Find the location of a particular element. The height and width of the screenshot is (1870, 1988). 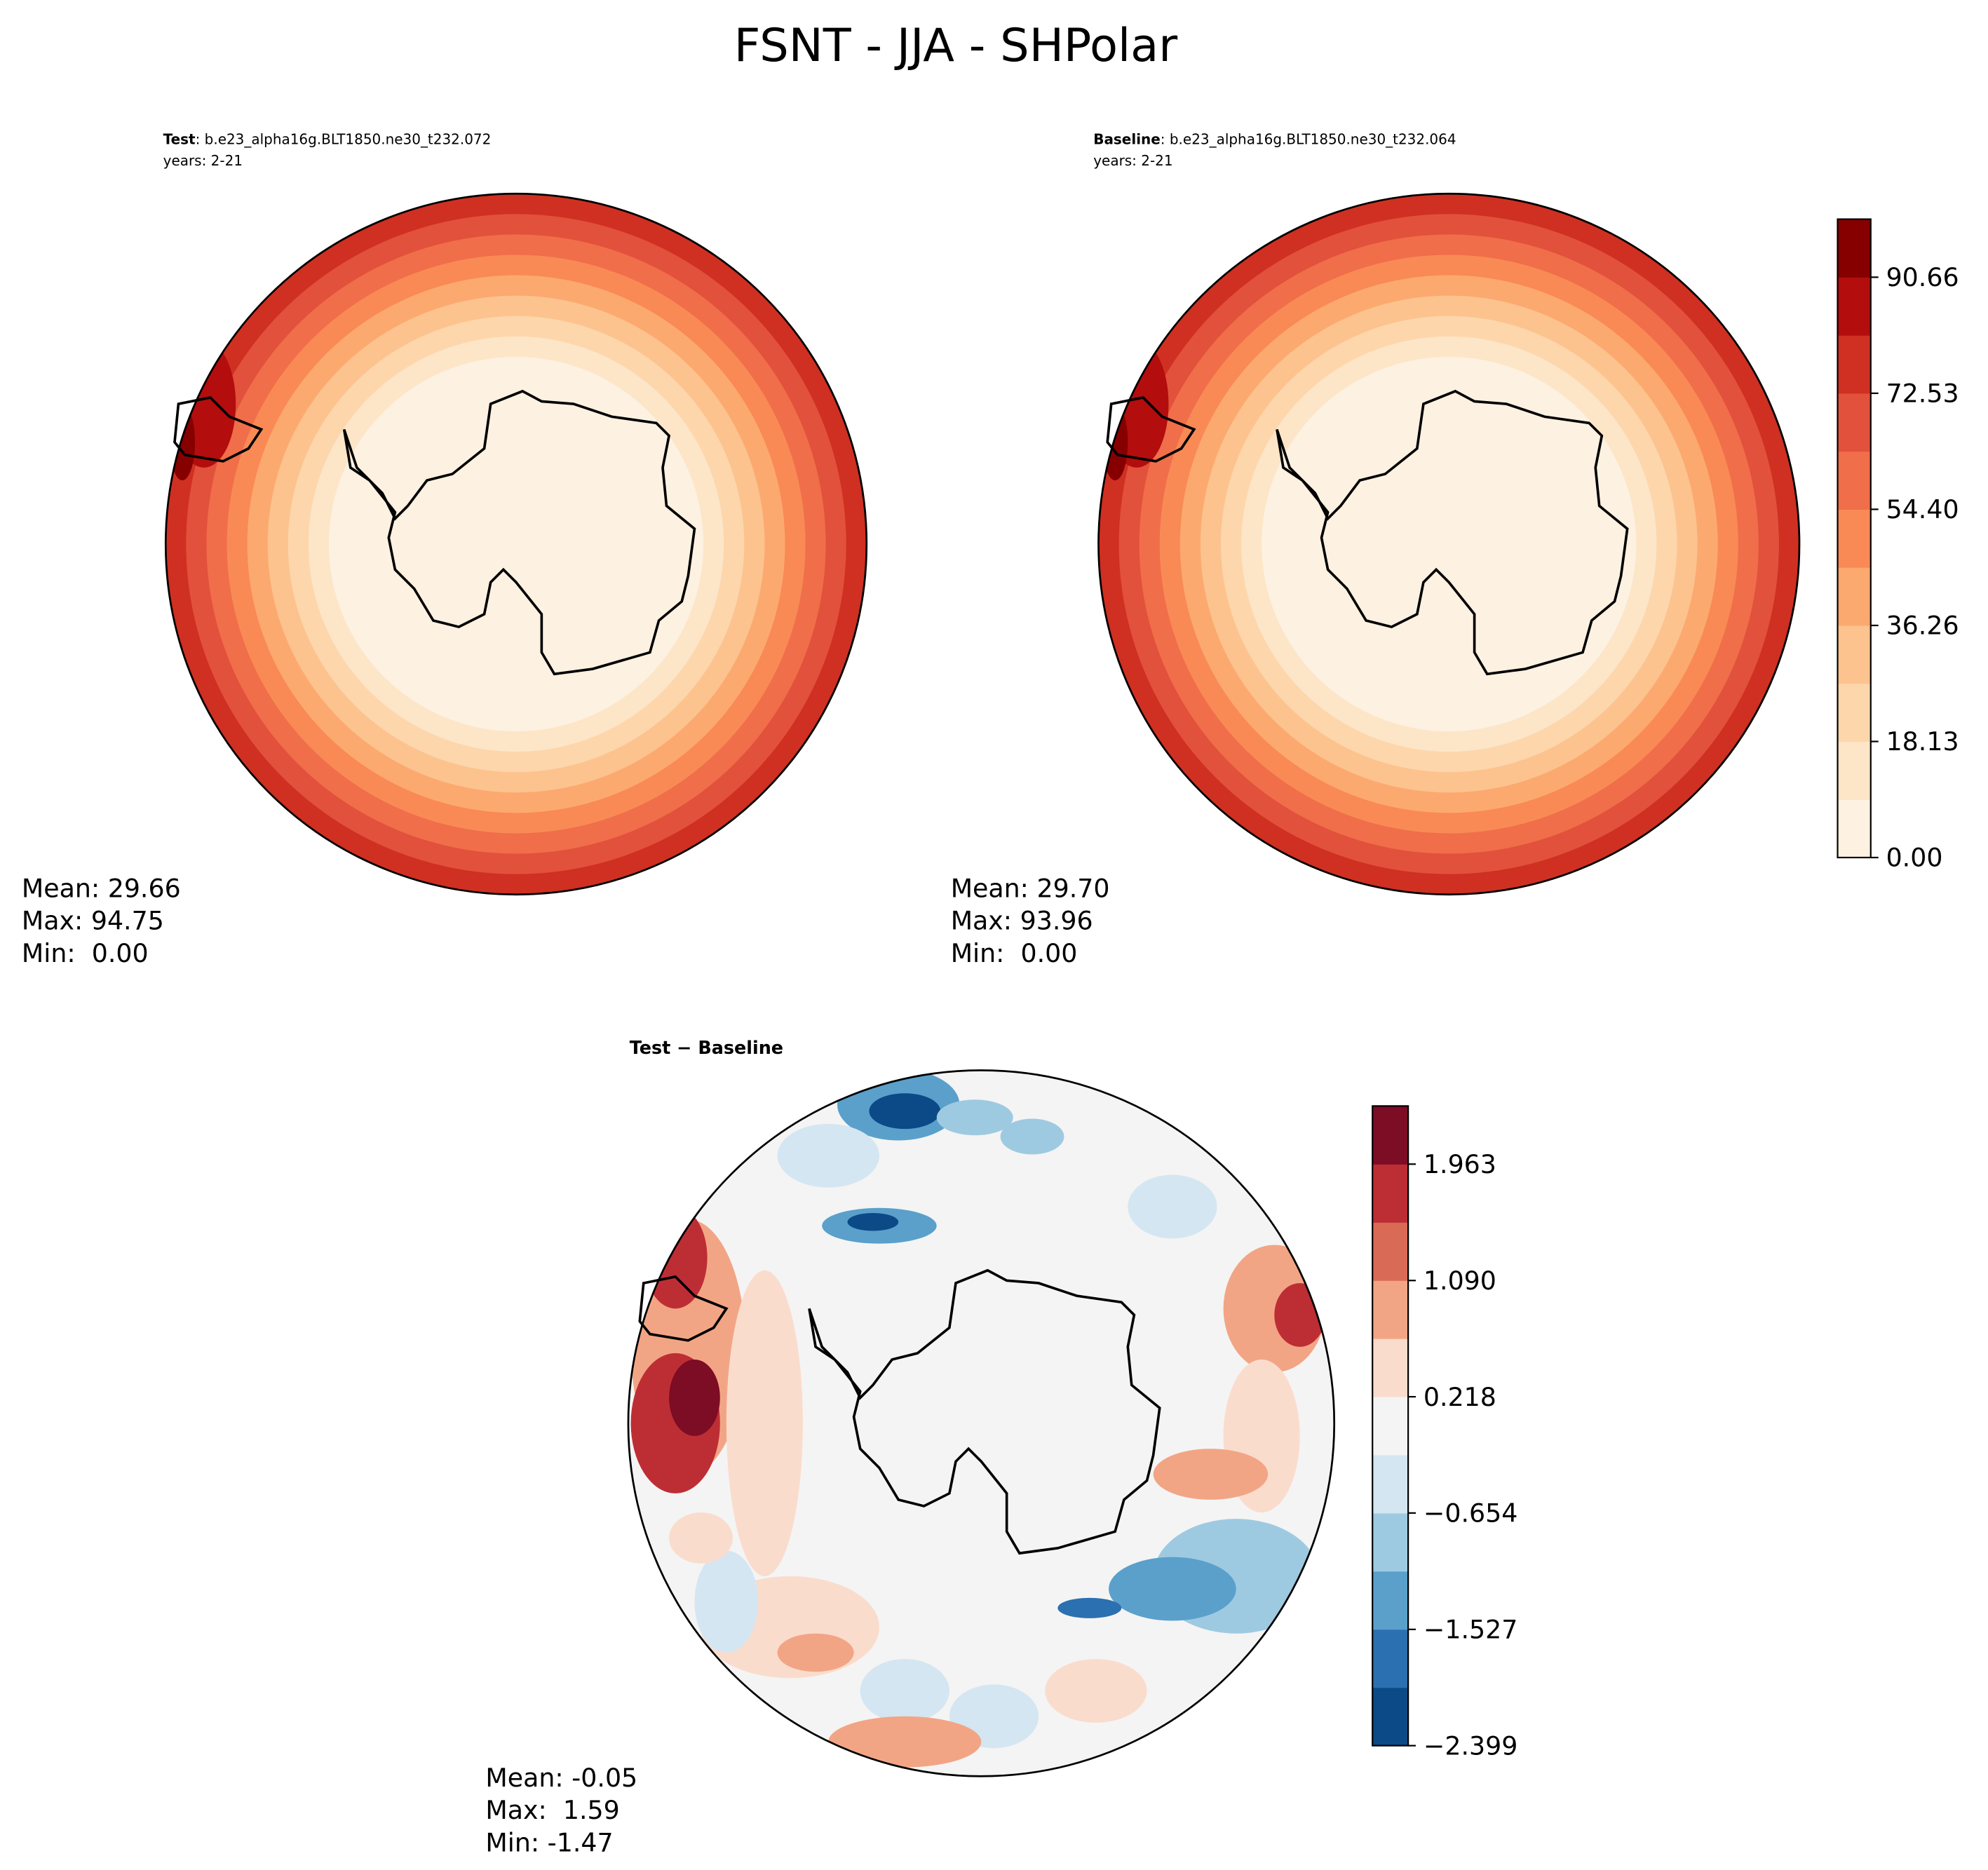

colorbar-tick-label: 0.00 is located at coordinates (1915, 858).